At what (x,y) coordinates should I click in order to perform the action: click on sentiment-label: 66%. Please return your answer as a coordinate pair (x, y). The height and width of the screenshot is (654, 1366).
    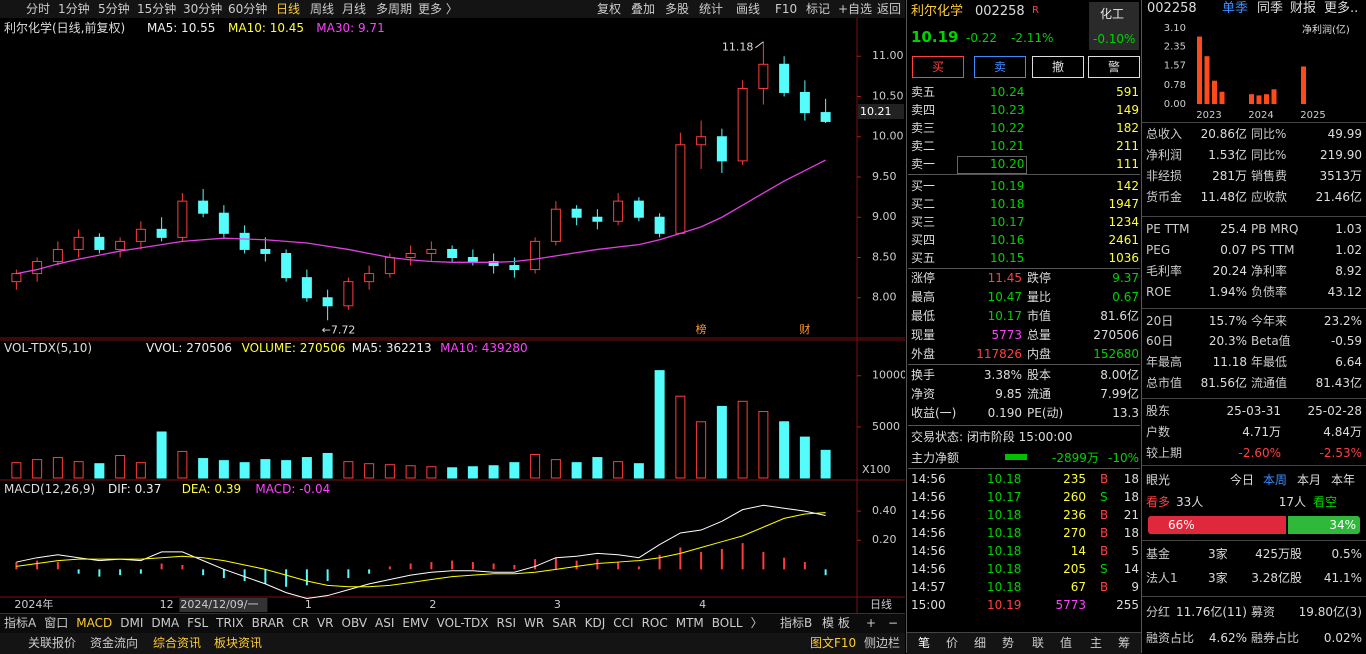
    Looking at the image, I should click on (1181, 525).